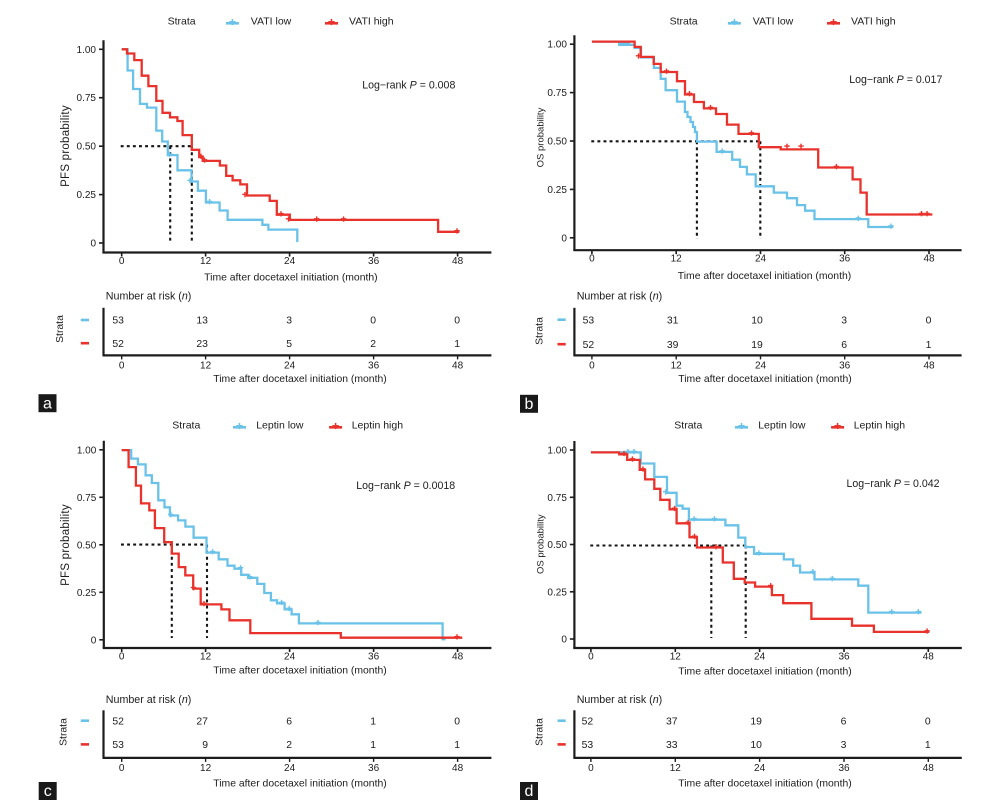 The height and width of the screenshot is (808, 1004). I want to click on svg-text: 39, so click(673, 345).